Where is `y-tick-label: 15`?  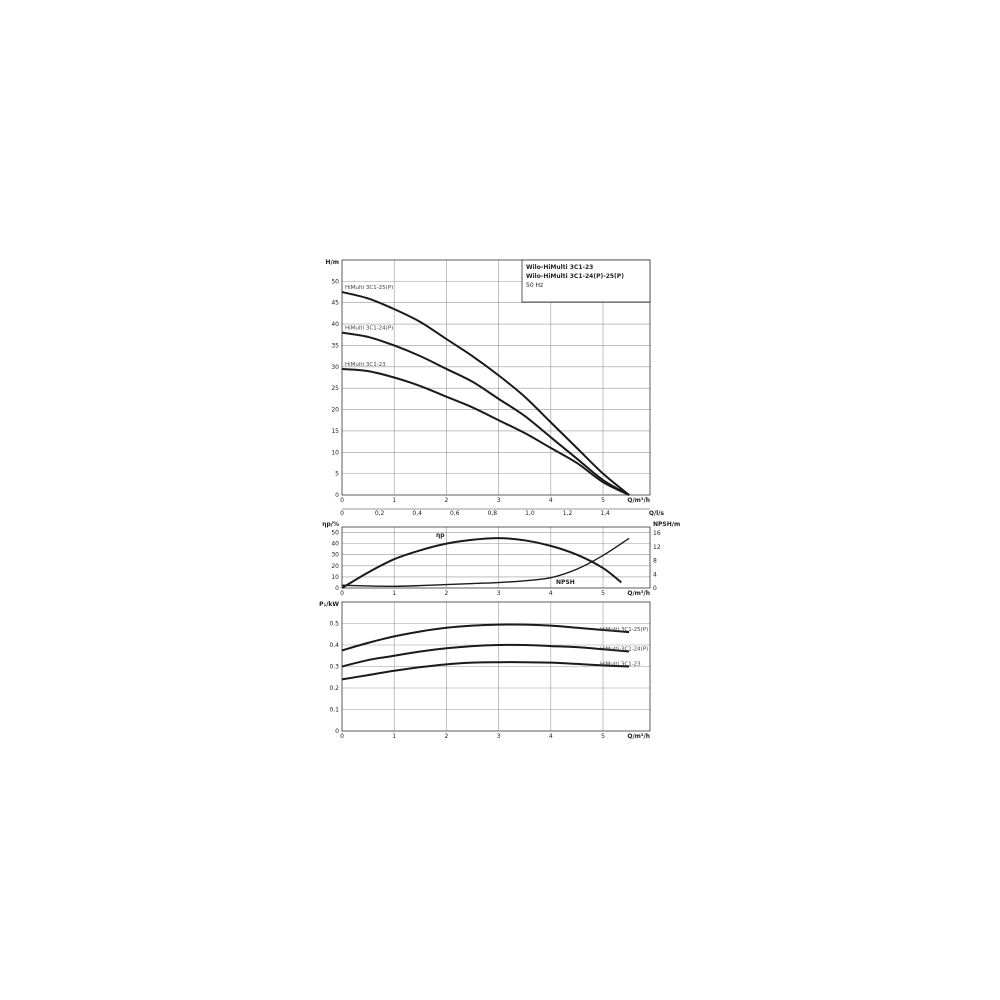
y-tick-label: 15 is located at coordinates (335, 431).